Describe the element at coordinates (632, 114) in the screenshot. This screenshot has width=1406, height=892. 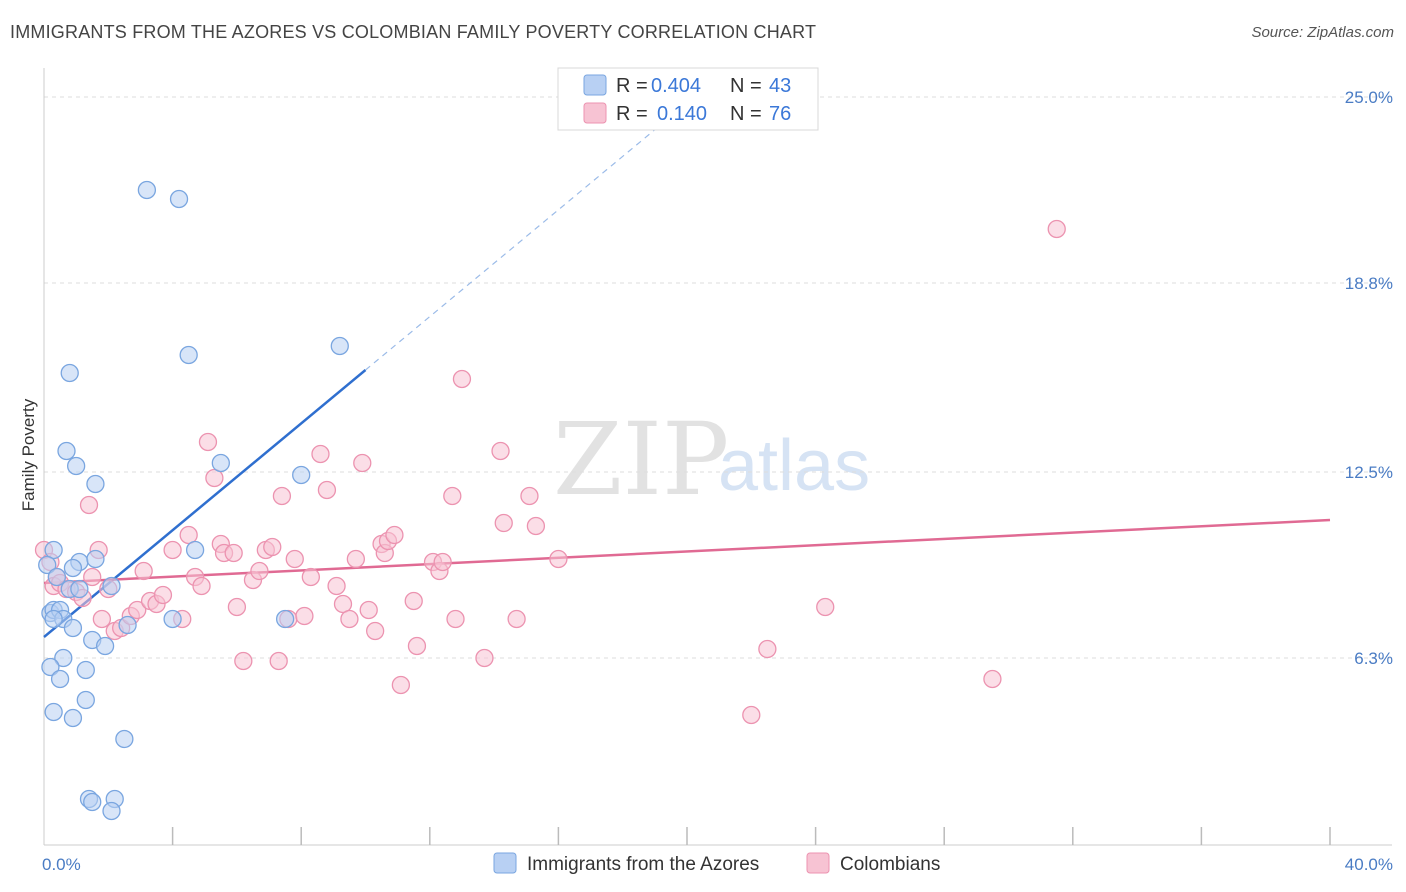
I see `legend-r-label-colombians: R =` at that location.